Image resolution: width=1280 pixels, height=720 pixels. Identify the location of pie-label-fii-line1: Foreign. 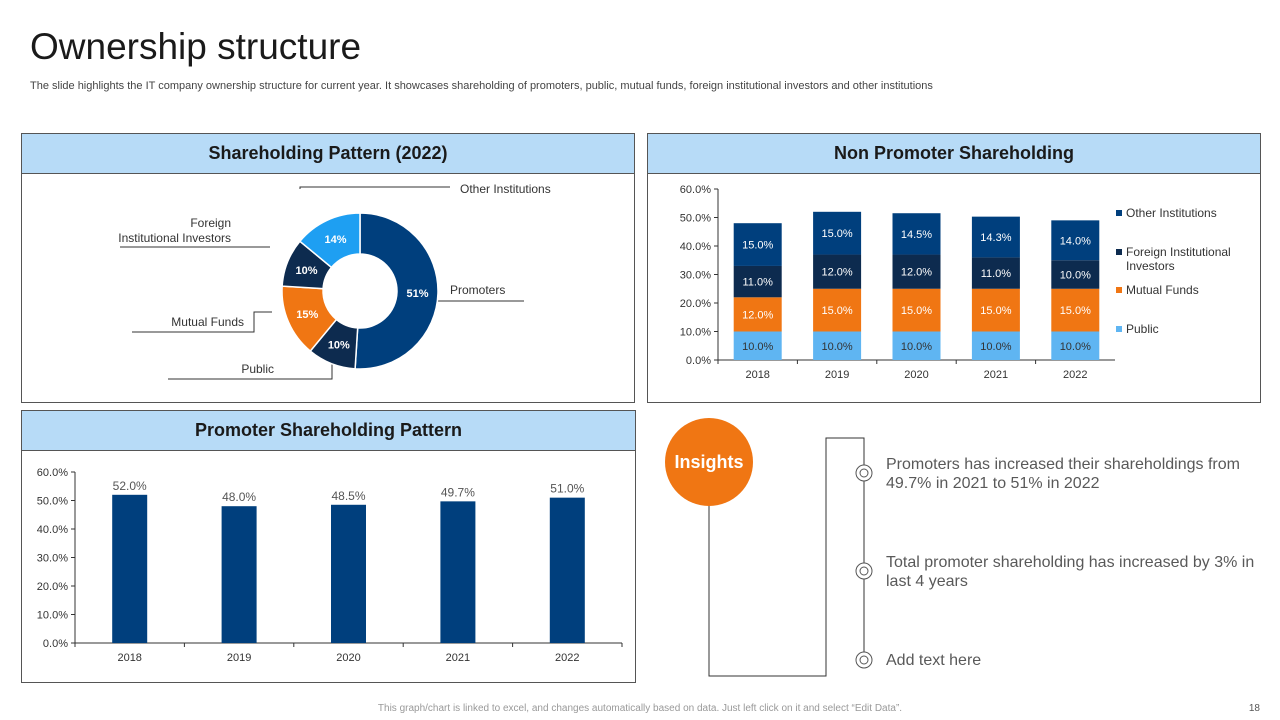
(210, 223).